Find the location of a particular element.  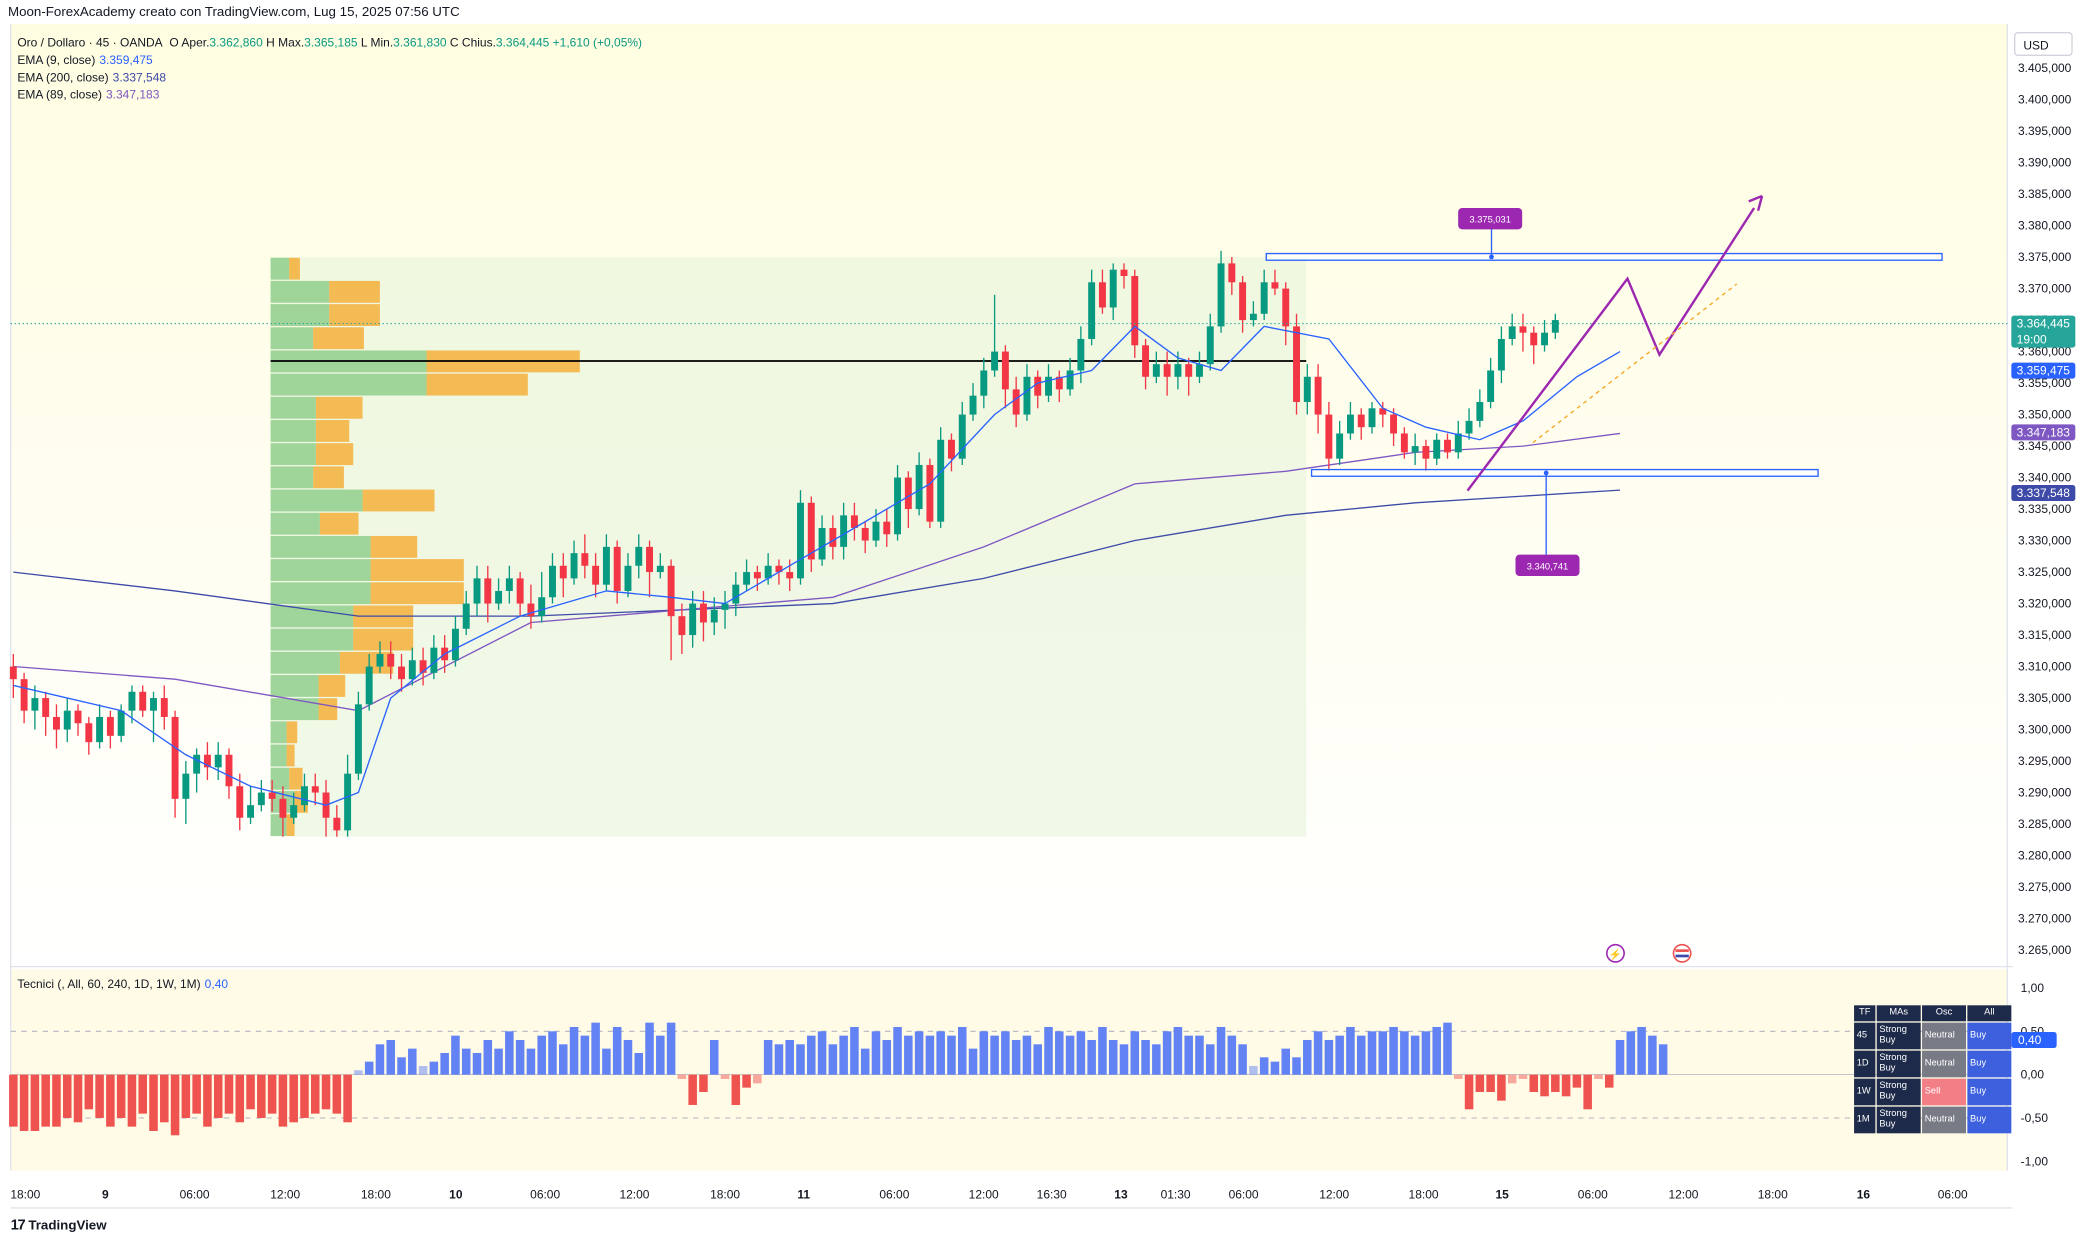

time-axis-label: 12:00 is located at coordinates (1334, 1195).